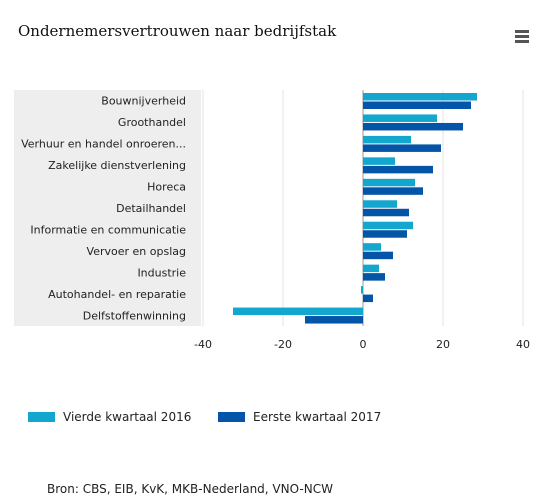 The image size is (535, 500). I want to click on category-label: Detailhandel, so click(151, 208).